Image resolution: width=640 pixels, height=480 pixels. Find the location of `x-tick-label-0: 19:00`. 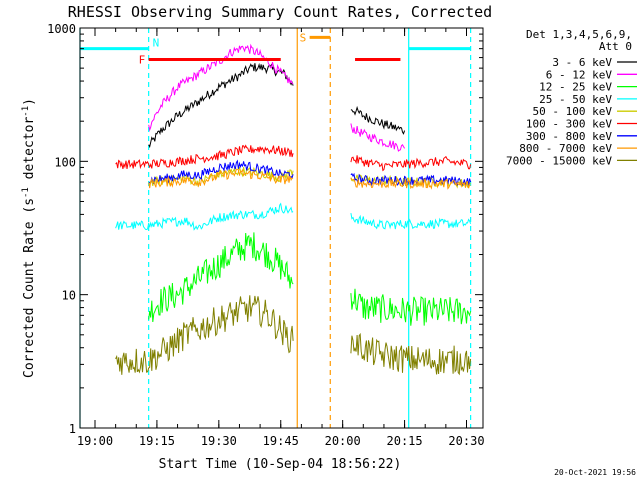

x-tick-label-0: 19:00 is located at coordinates (95, 441).